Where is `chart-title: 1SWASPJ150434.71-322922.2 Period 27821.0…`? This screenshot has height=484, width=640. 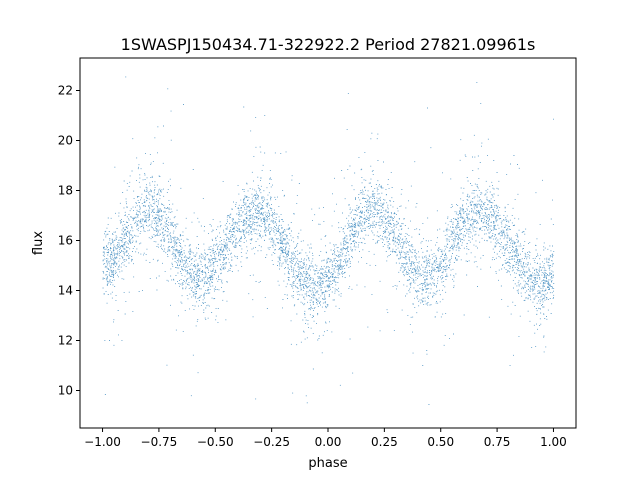
chart-title: 1SWASPJ150434.71-322922.2 Period 27821.0… is located at coordinates (328, 44).